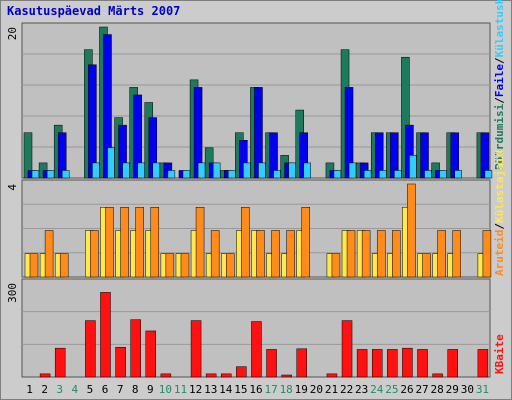 This screenshot has width=512, height=400. What do you see at coordinates (467, 389) in the screenshot?
I see `day-label-30: 30` at bounding box center [467, 389].